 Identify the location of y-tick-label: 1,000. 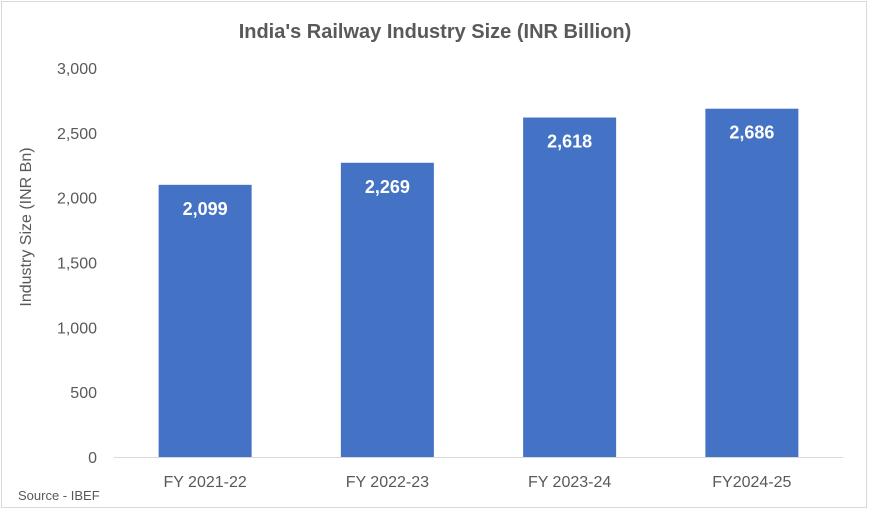
(77, 328).